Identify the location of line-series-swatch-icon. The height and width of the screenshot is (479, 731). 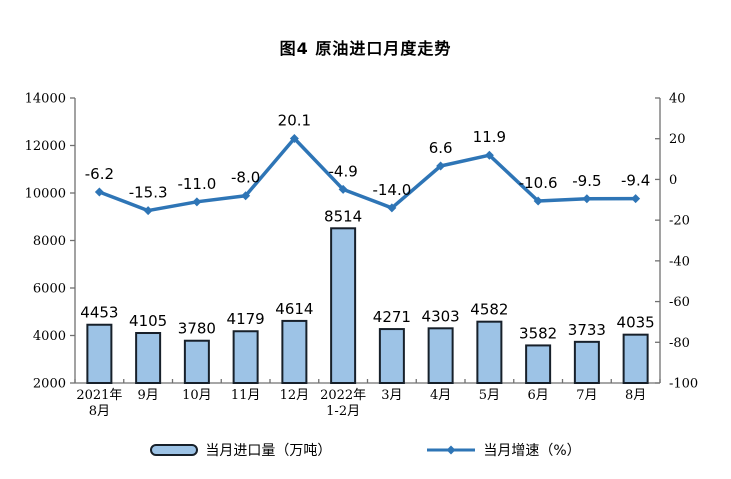
(451, 450).